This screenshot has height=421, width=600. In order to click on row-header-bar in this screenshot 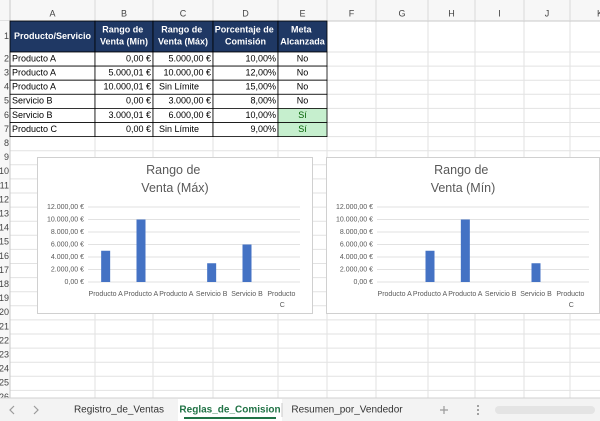, I will do `click(5, 209)`.